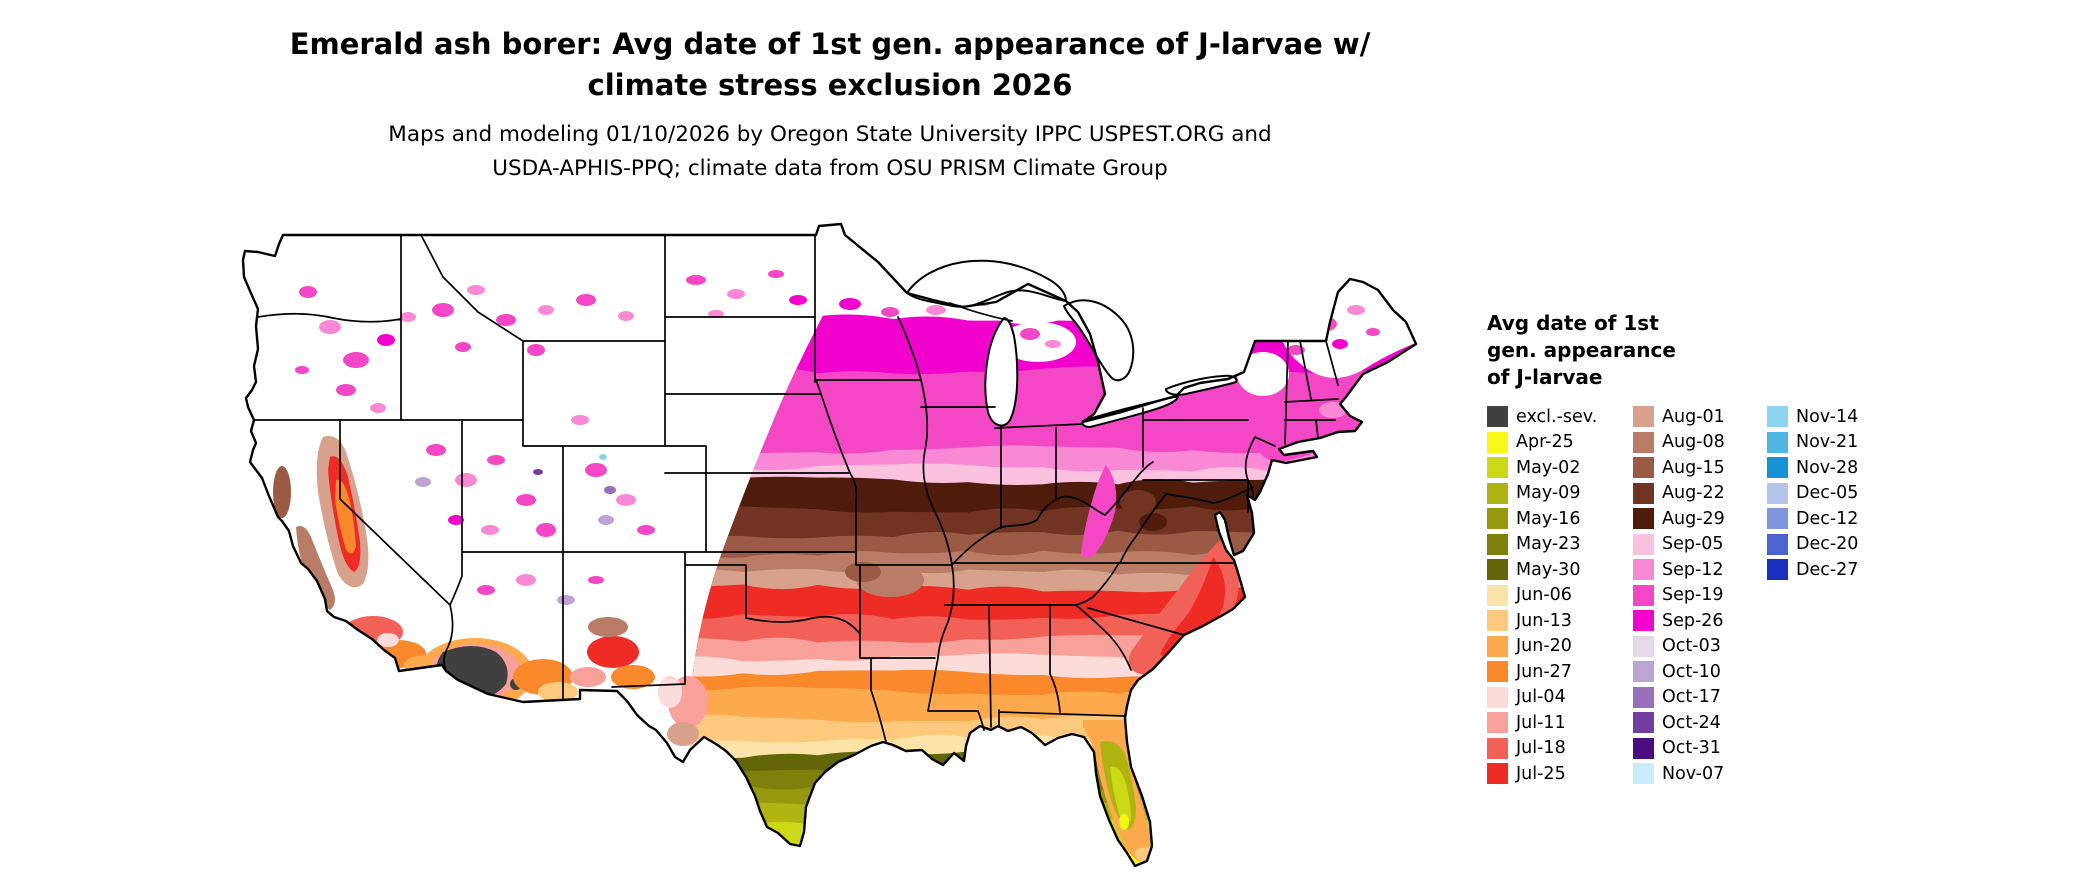 The image size is (2100, 892). Describe the element at coordinates (1333, 410) in the screenshot. I see `coastal-ma-pink` at that location.